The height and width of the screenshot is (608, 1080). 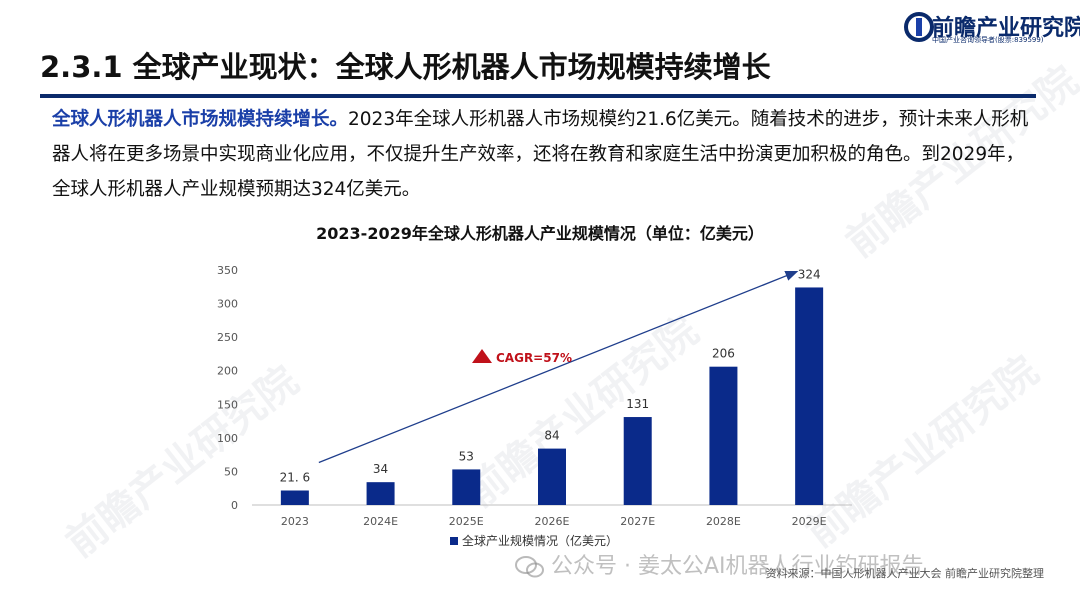 What do you see at coordinates (227, 304) in the screenshot?
I see `y-tick-label: 300` at bounding box center [227, 304].